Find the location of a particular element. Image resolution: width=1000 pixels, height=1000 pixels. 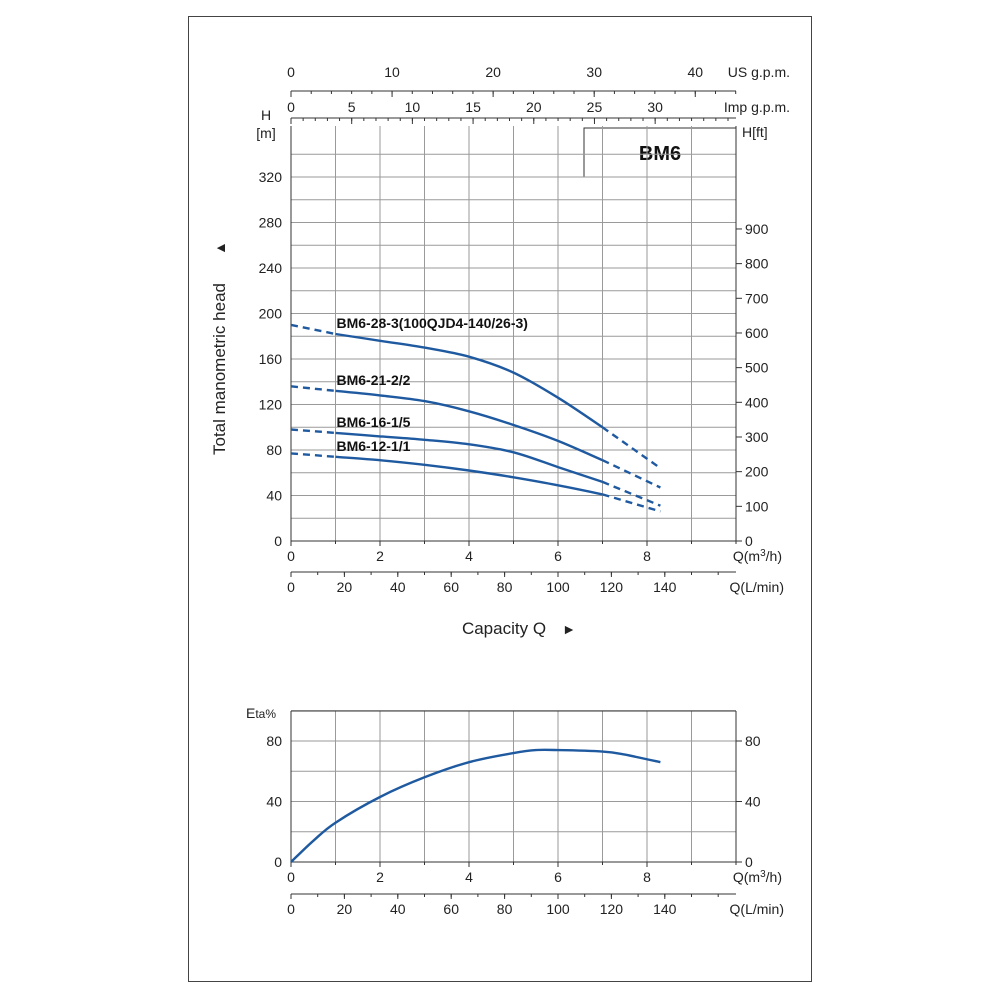

right-y-tick-label: 800 is located at coordinates (757, 264).